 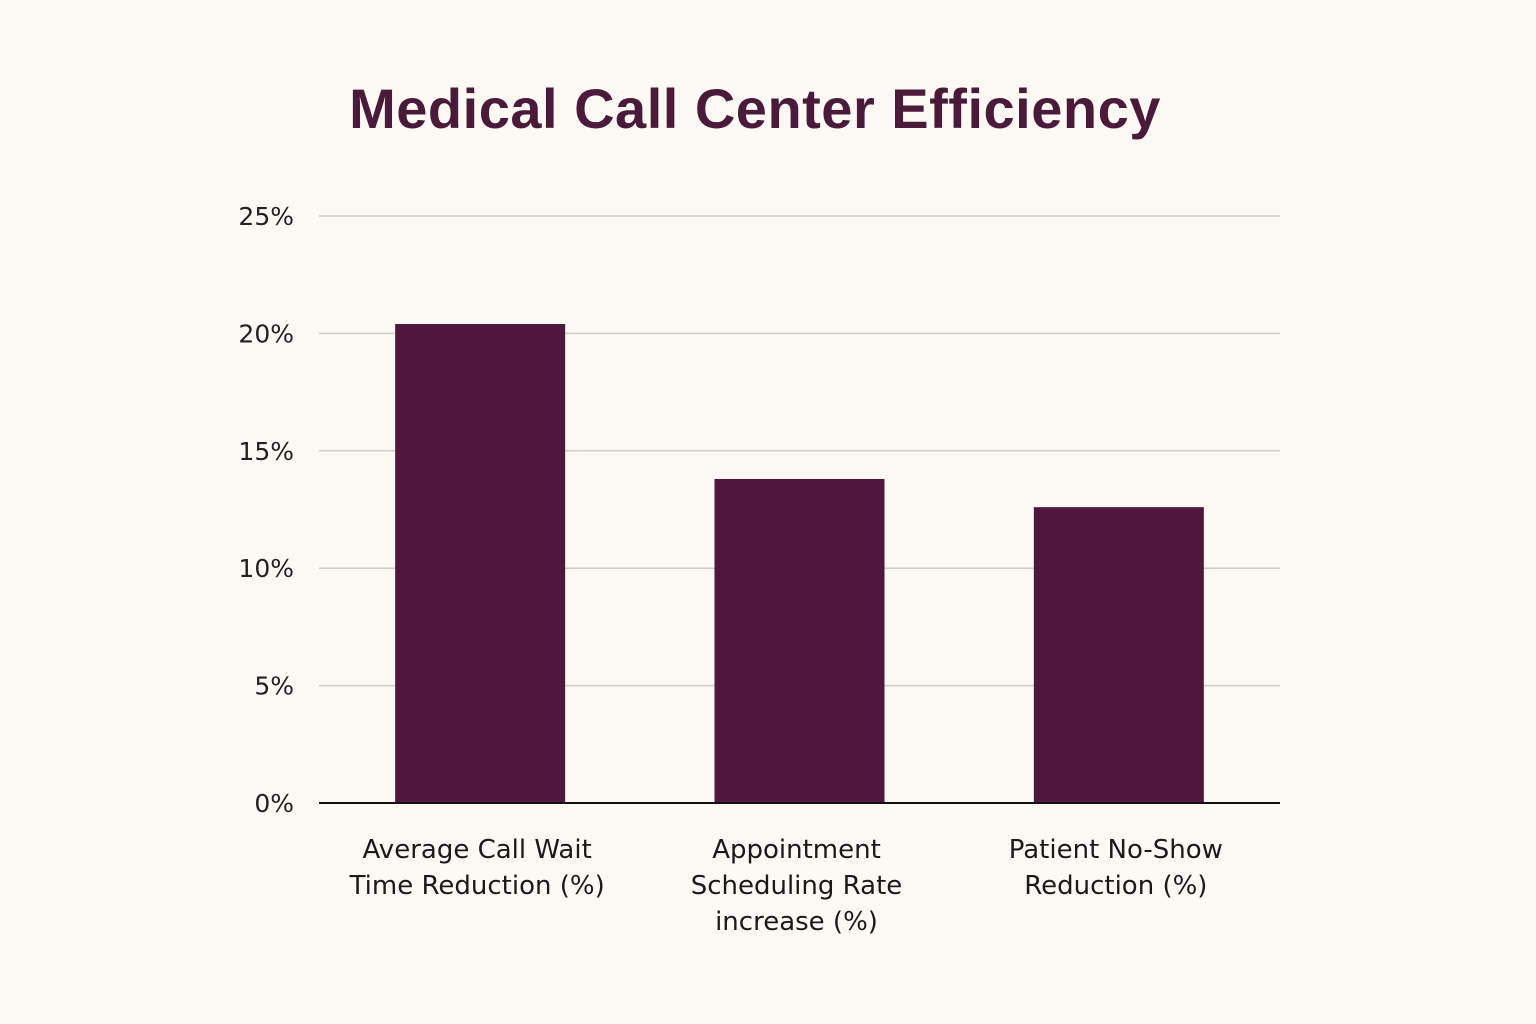 What do you see at coordinates (274, 803) in the screenshot?
I see `y-tick-label: 0%` at bounding box center [274, 803].